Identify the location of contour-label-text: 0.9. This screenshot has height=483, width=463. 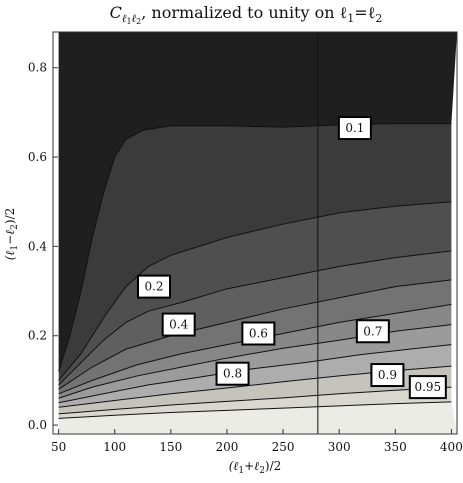
(387, 375).